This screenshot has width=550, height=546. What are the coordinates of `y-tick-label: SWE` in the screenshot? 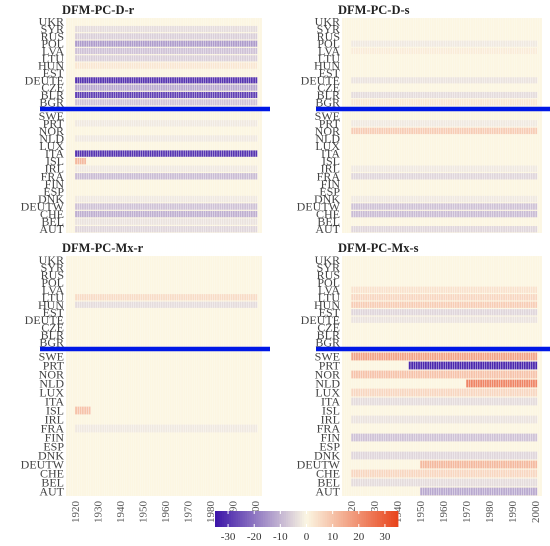 It's located at (51, 116).